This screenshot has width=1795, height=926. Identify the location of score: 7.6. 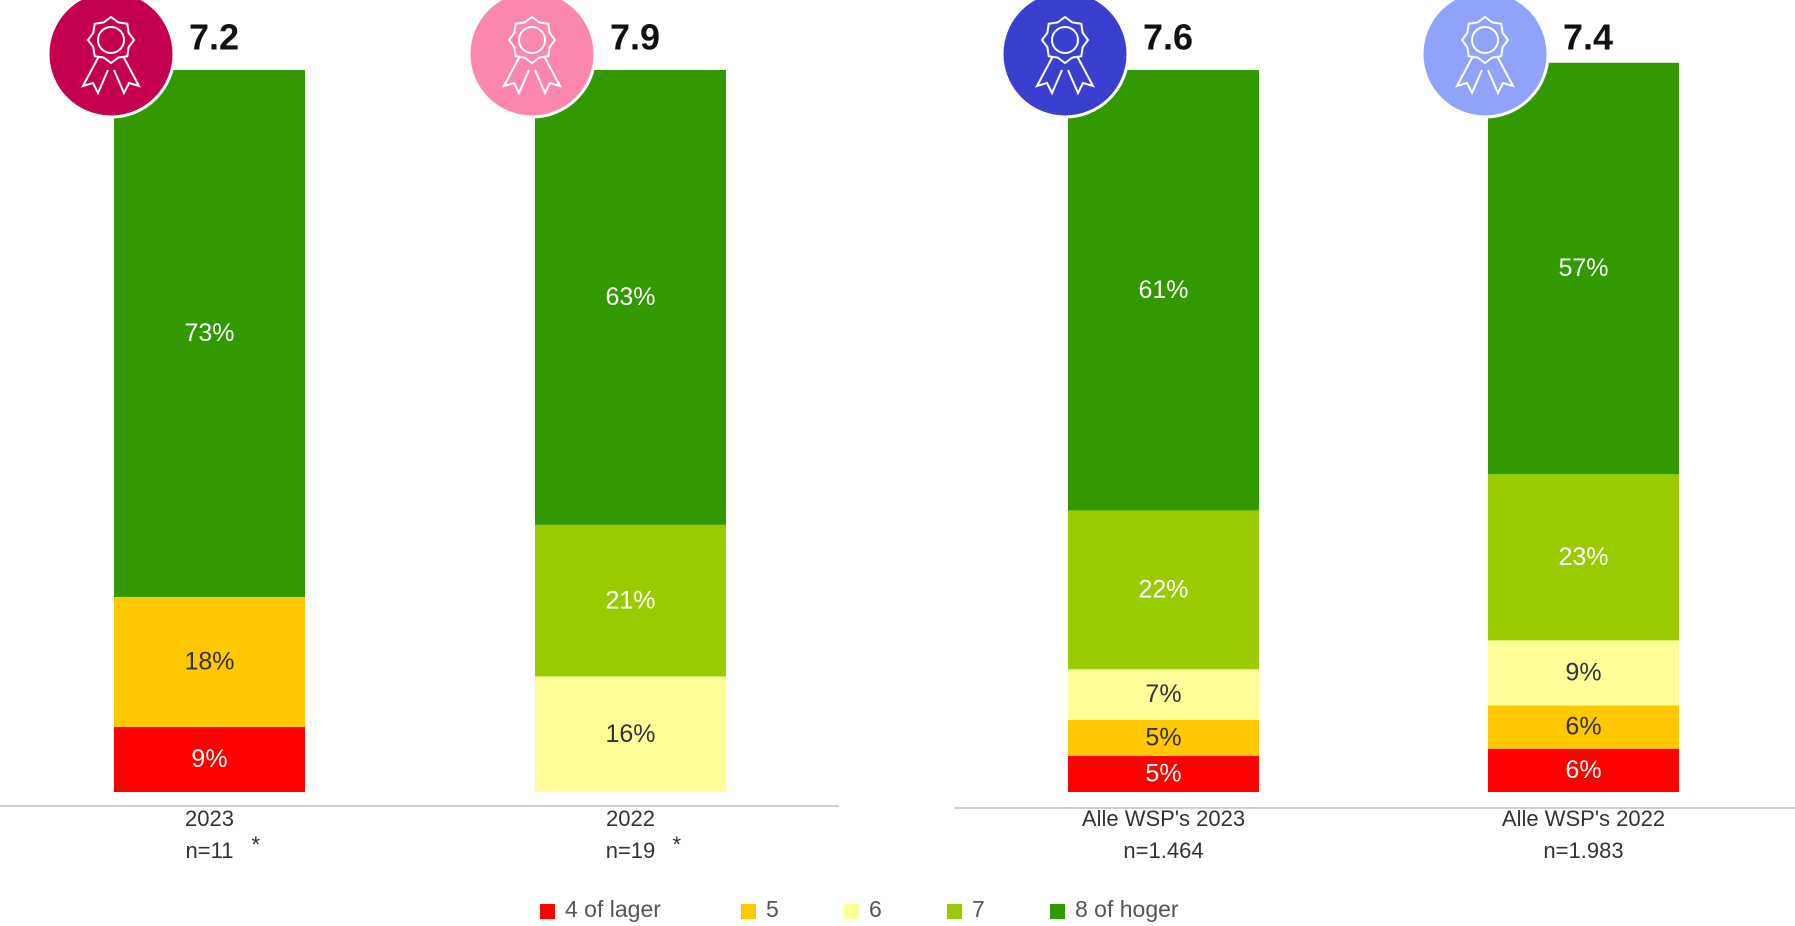
(1168, 37).